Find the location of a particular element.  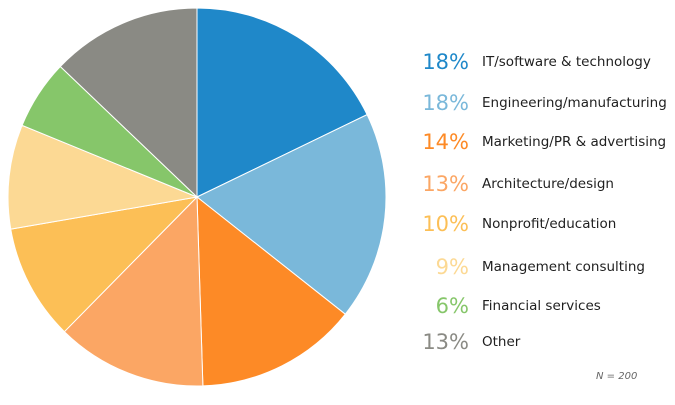

legend-label: Nonprofit/education is located at coordinates (549, 224).